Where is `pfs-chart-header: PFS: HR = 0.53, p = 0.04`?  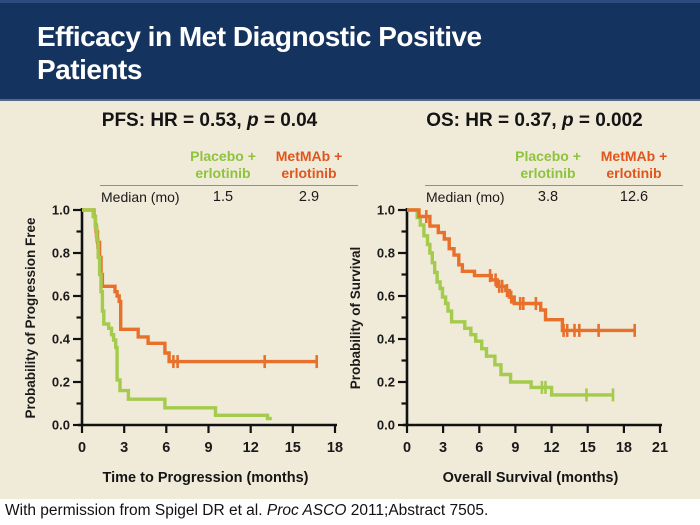 pfs-chart-header: PFS: HR = 0.53, p = 0.04 is located at coordinates (190, 121).